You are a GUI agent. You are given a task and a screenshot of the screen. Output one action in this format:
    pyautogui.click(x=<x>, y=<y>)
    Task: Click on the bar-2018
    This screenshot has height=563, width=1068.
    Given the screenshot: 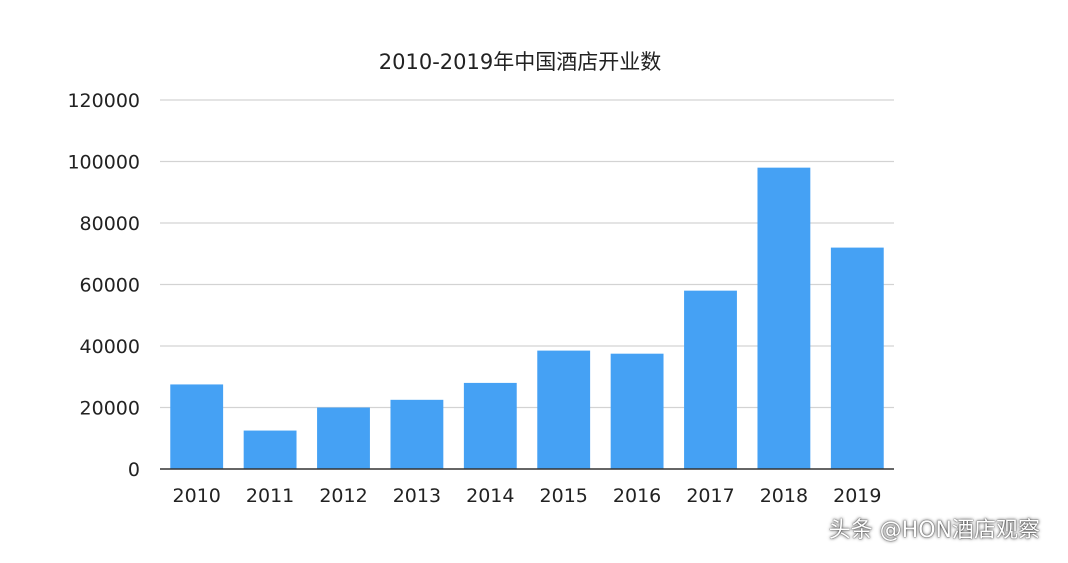 What is the action you would take?
    pyautogui.click(x=784, y=318)
    